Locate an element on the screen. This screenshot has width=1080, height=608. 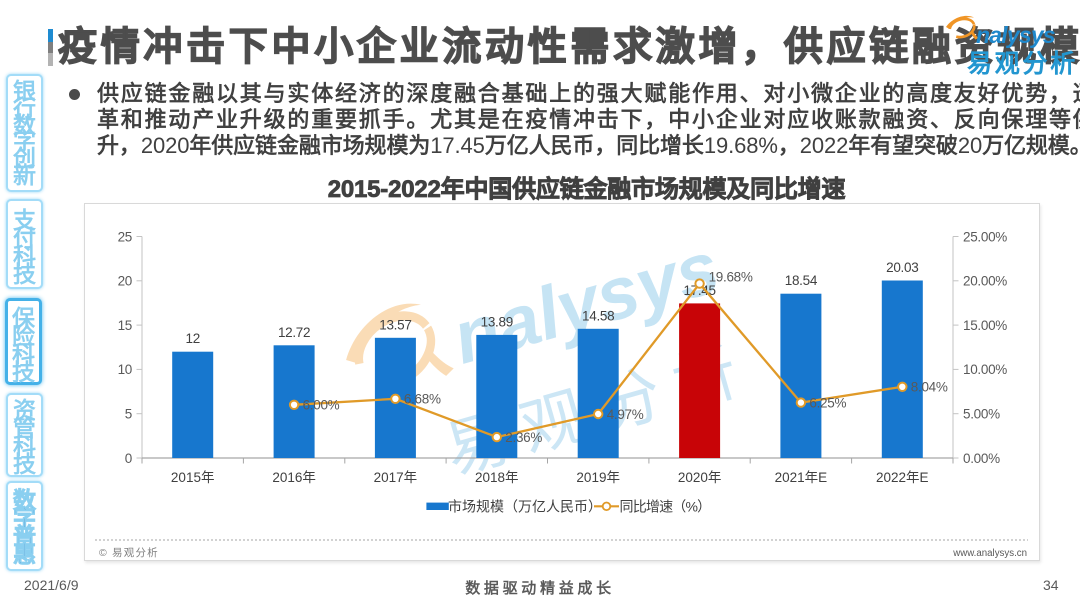
svg-text: 13.89 is located at coordinates (497, 321).